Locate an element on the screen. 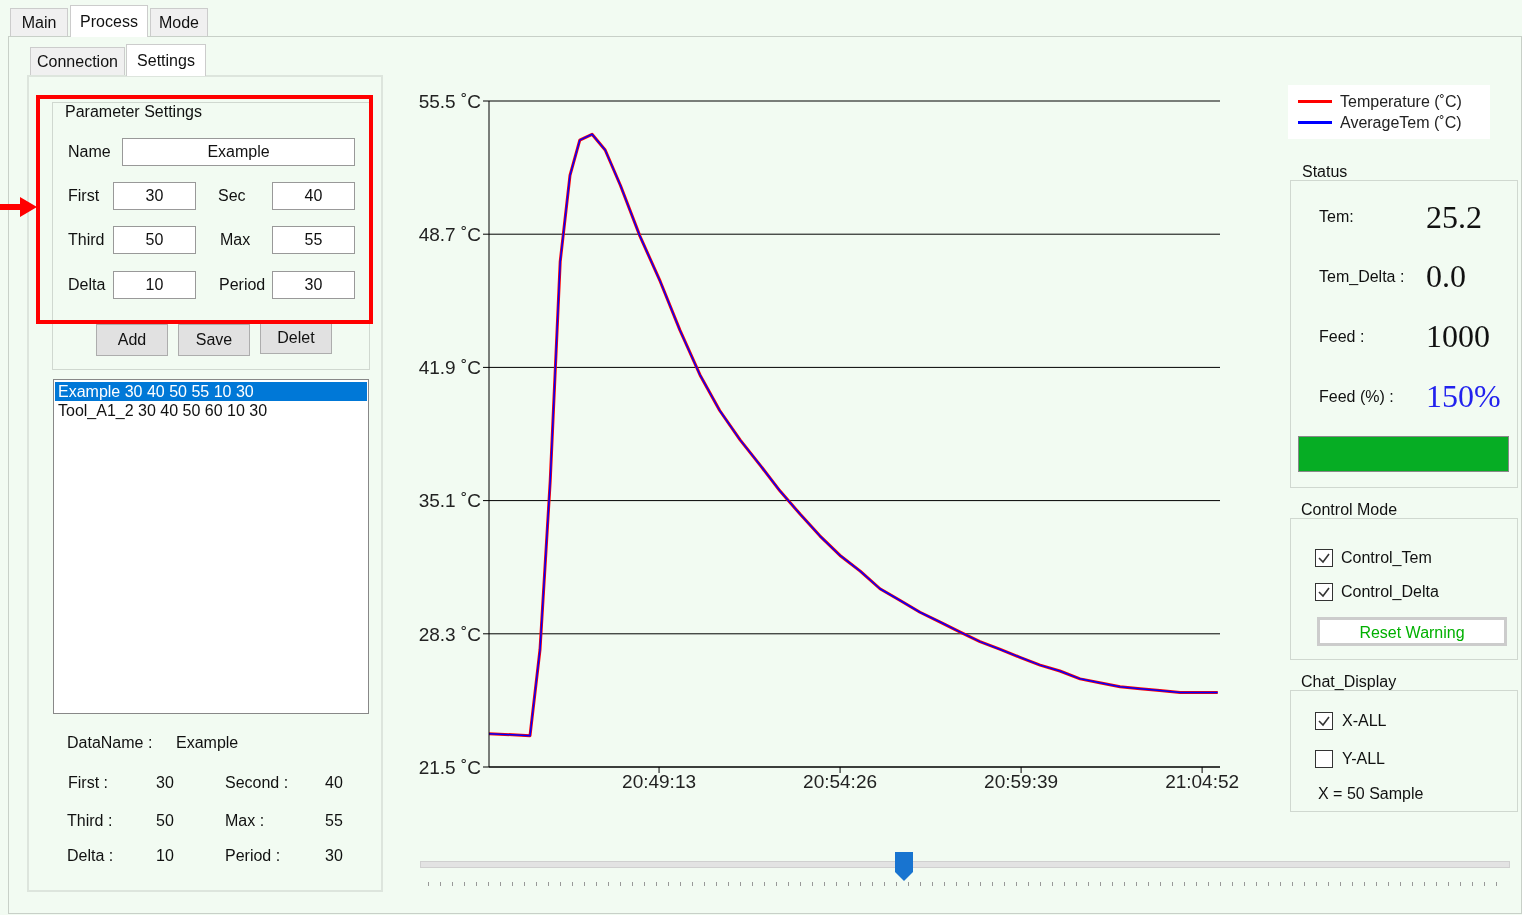  text: Save is located at coordinates (214, 340).